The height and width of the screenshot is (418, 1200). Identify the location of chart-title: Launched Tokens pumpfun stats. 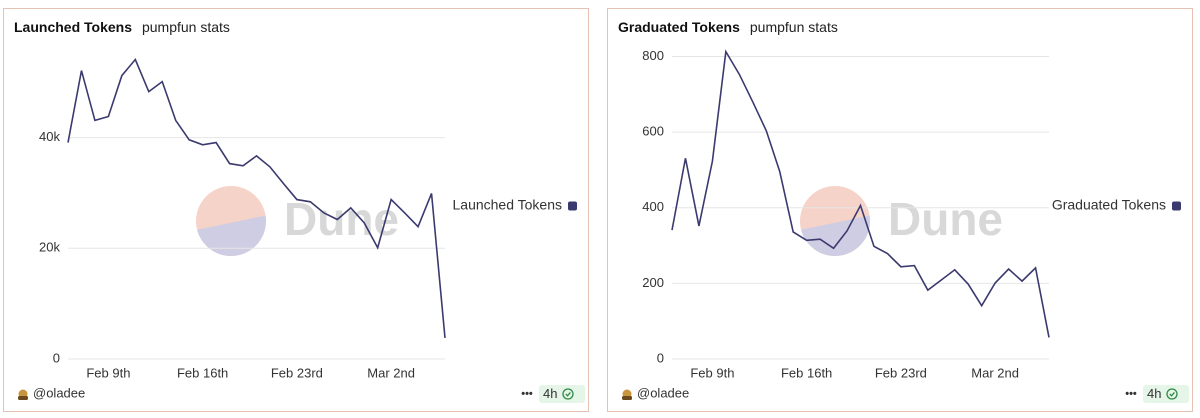
(122, 27).